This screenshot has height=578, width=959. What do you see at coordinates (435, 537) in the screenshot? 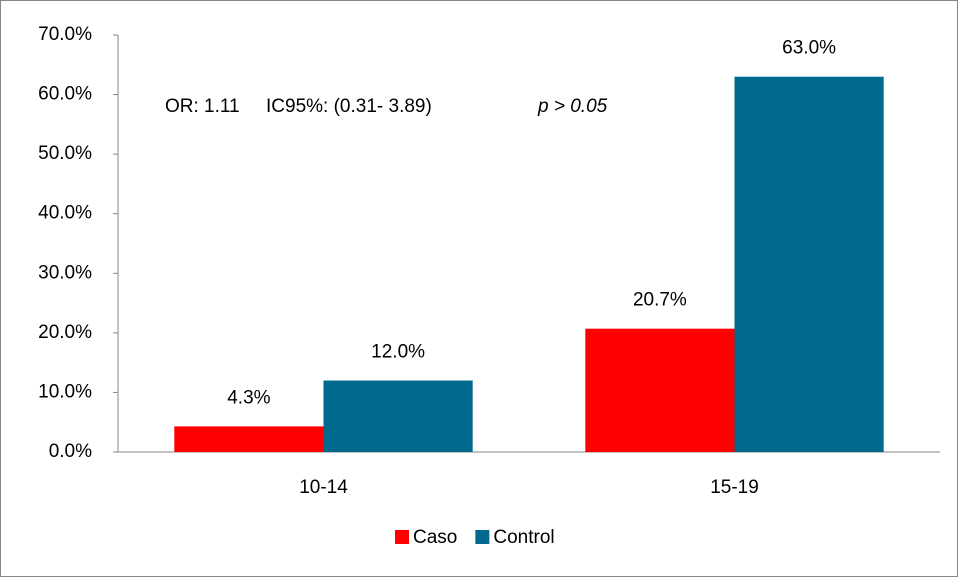
I see `legend-label: Caso` at bounding box center [435, 537].